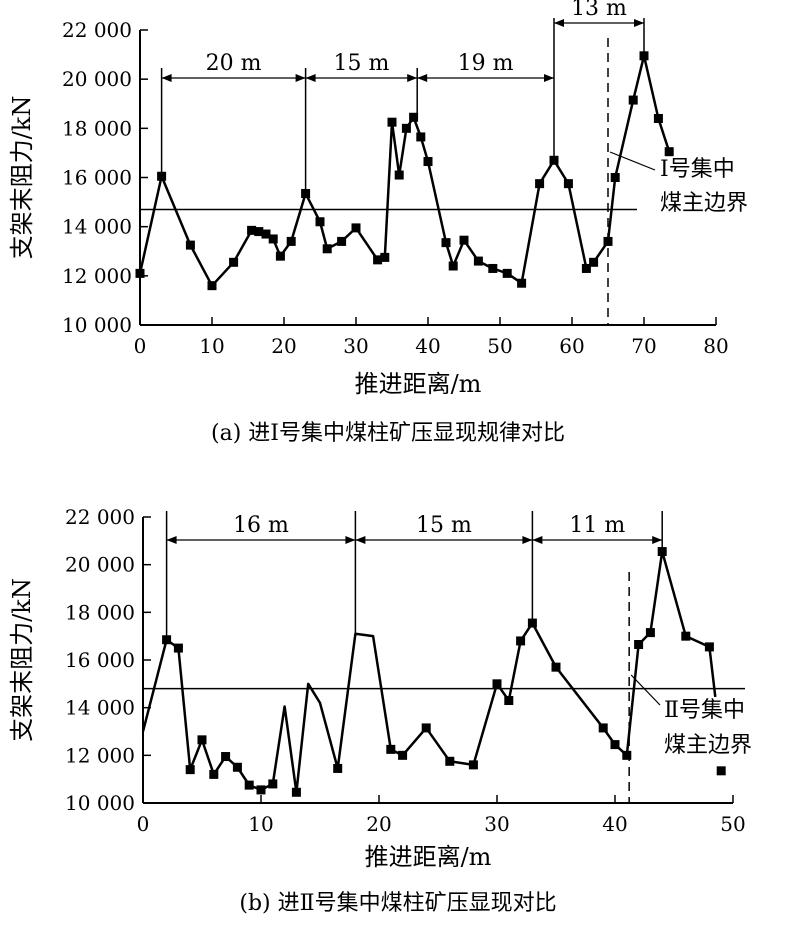  What do you see at coordinates (697, 169) in the screenshot?
I see `boundary-label: Ⅰ号集中` at bounding box center [697, 169].